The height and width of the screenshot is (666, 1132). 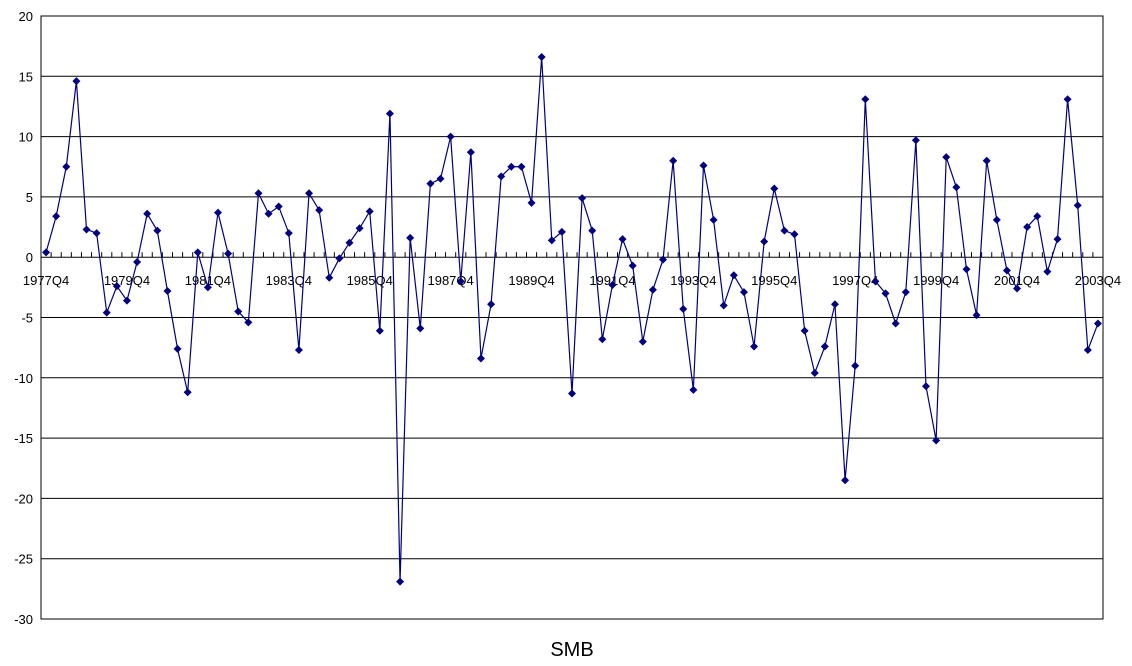 I want to click on y-axis-tick-labels: 20 15 10 5 0 -5 -10 -15 -20 -25 -30, so click(x=23, y=318).